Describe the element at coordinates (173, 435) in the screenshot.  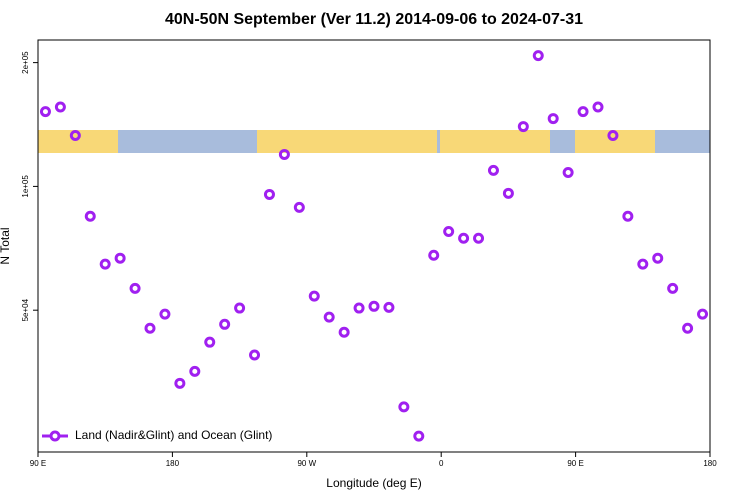
I see `legend-label: Land (Nadir&Glint) and Ocean (Glint)` at that location.